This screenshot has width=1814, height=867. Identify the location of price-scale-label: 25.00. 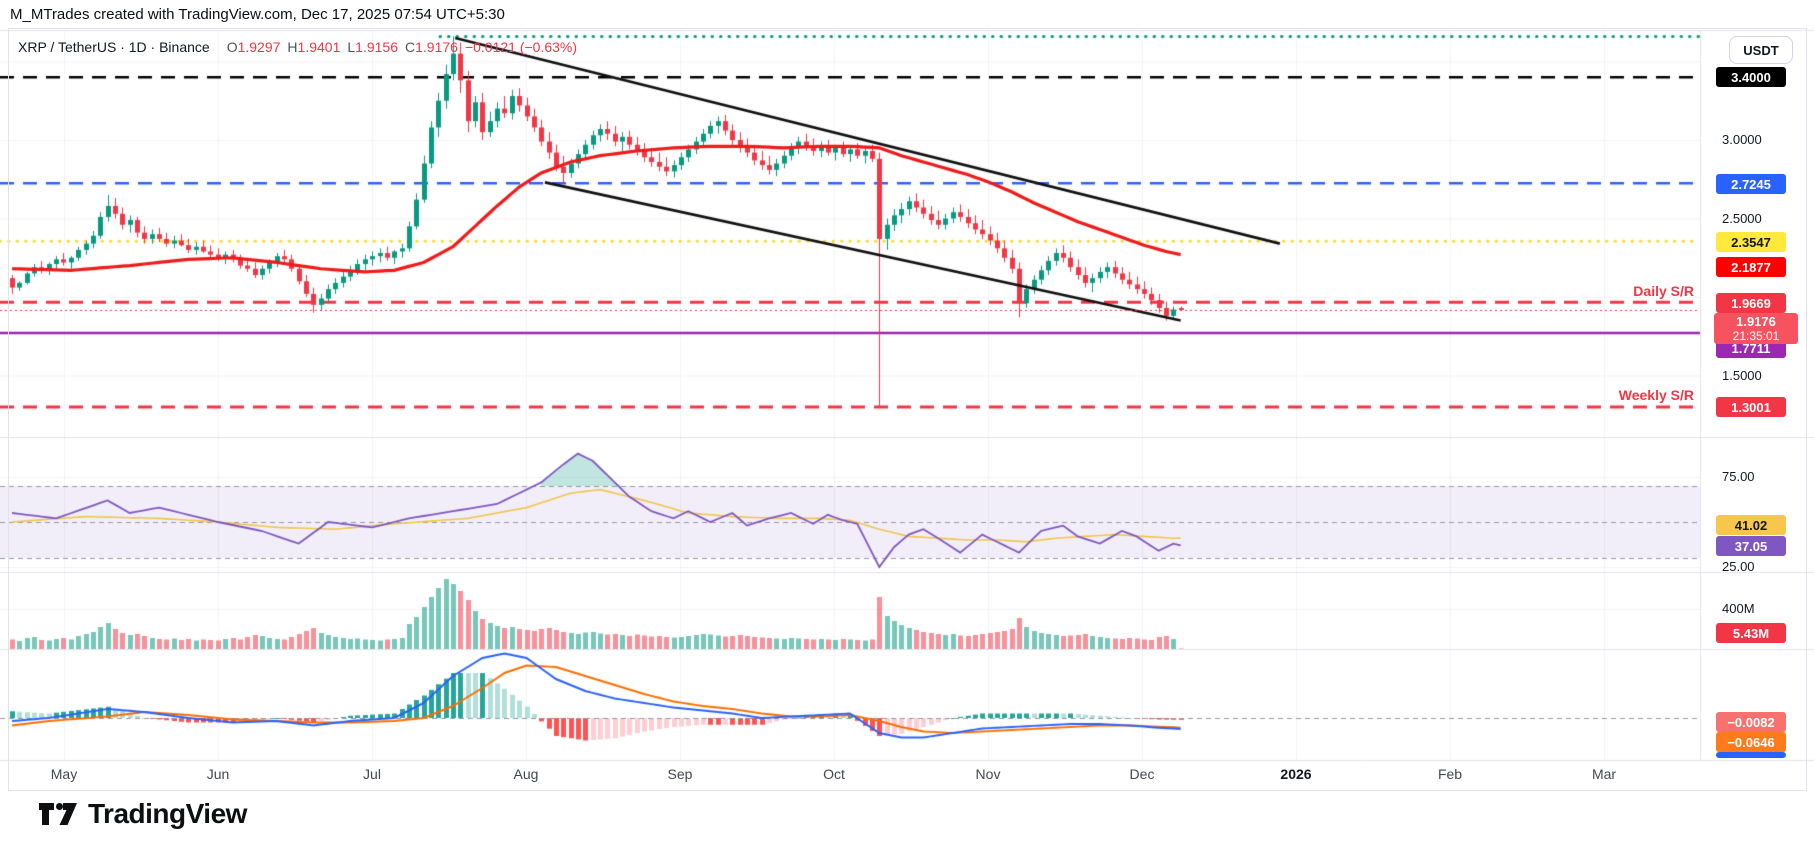
(1738, 566).